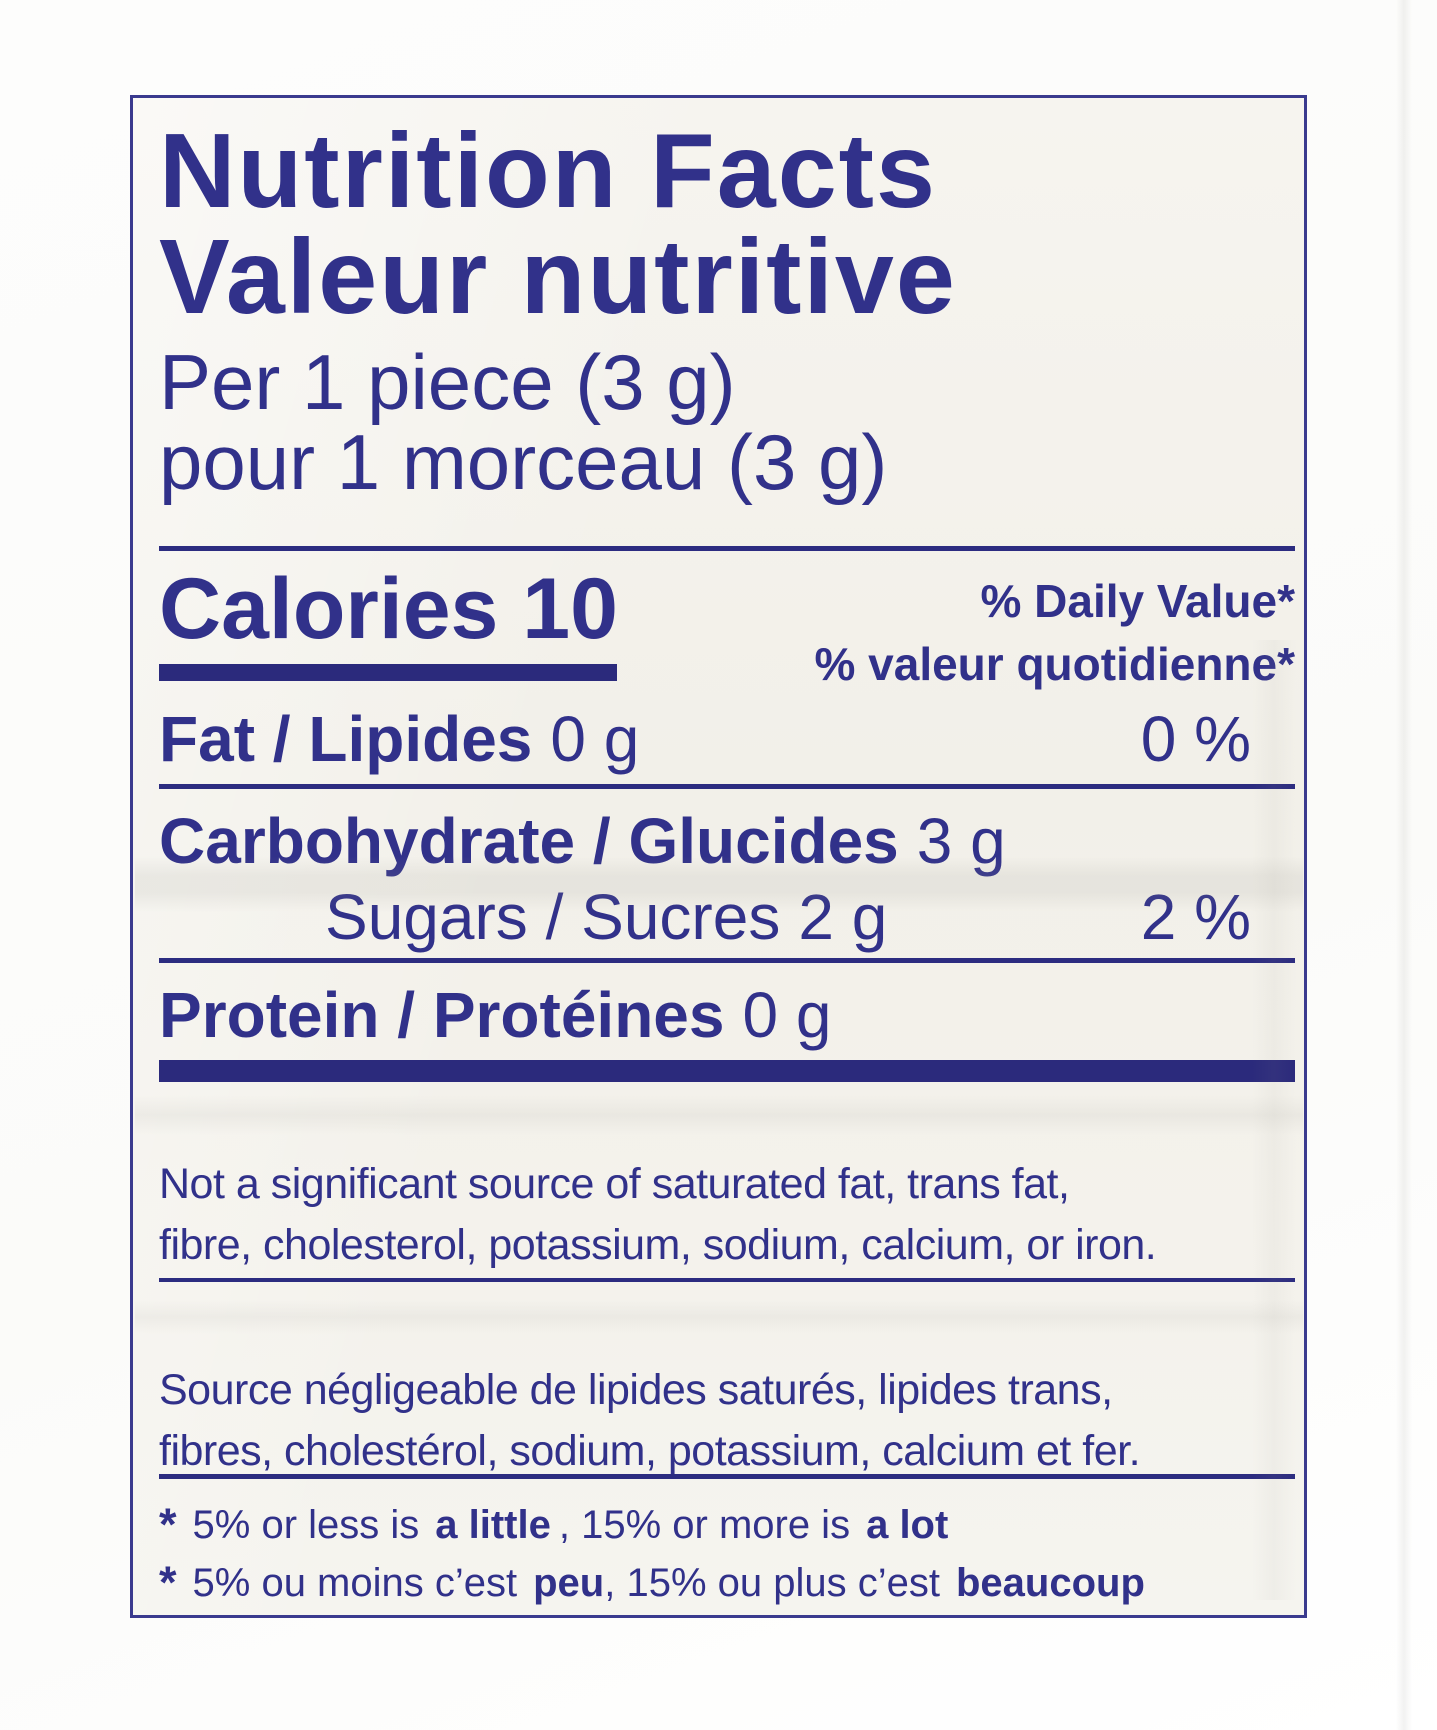  What do you see at coordinates (570, 609) in the screenshot?
I see `calories-amount: 10` at bounding box center [570, 609].